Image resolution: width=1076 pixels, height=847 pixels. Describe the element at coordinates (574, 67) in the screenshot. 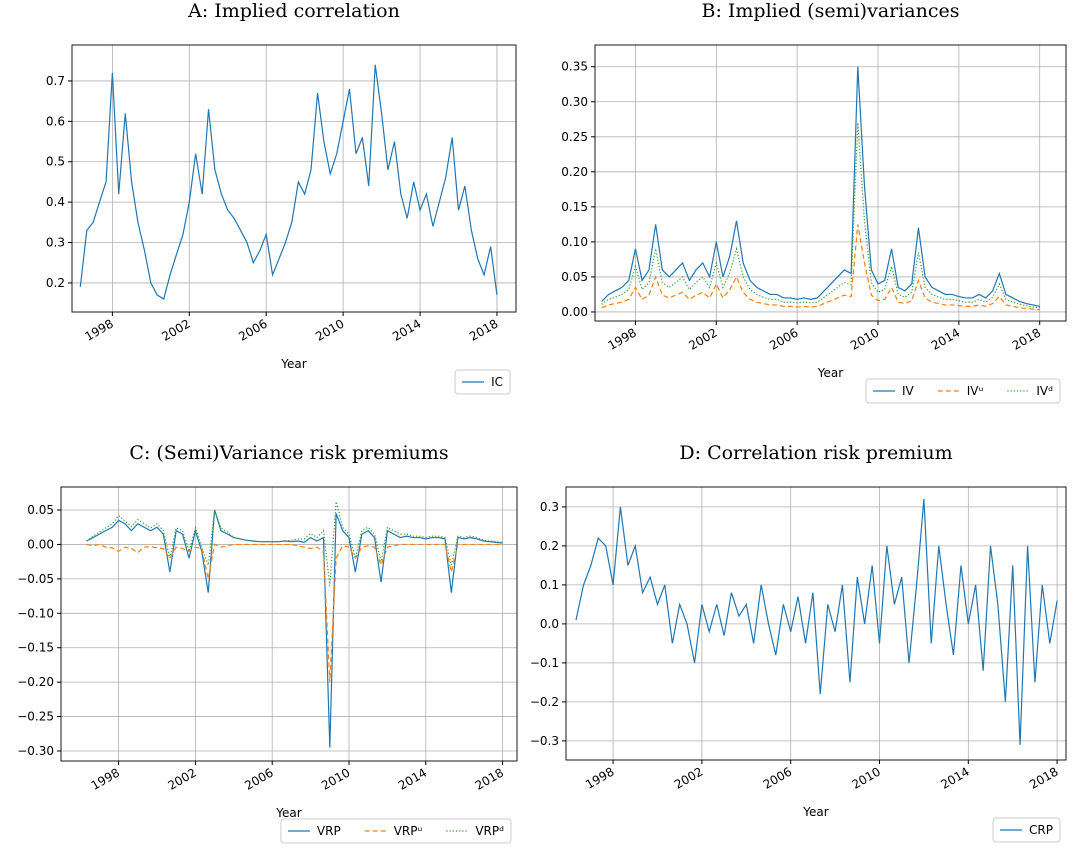

I see `y-tick-label: 0.35` at that location.